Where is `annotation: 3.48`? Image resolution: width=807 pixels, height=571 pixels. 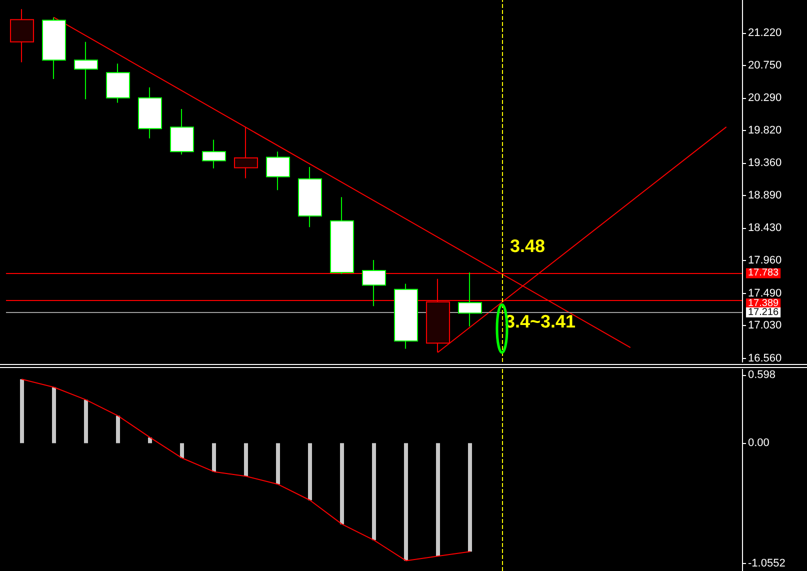
annotation: 3.48 is located at coordinates (528, 246).